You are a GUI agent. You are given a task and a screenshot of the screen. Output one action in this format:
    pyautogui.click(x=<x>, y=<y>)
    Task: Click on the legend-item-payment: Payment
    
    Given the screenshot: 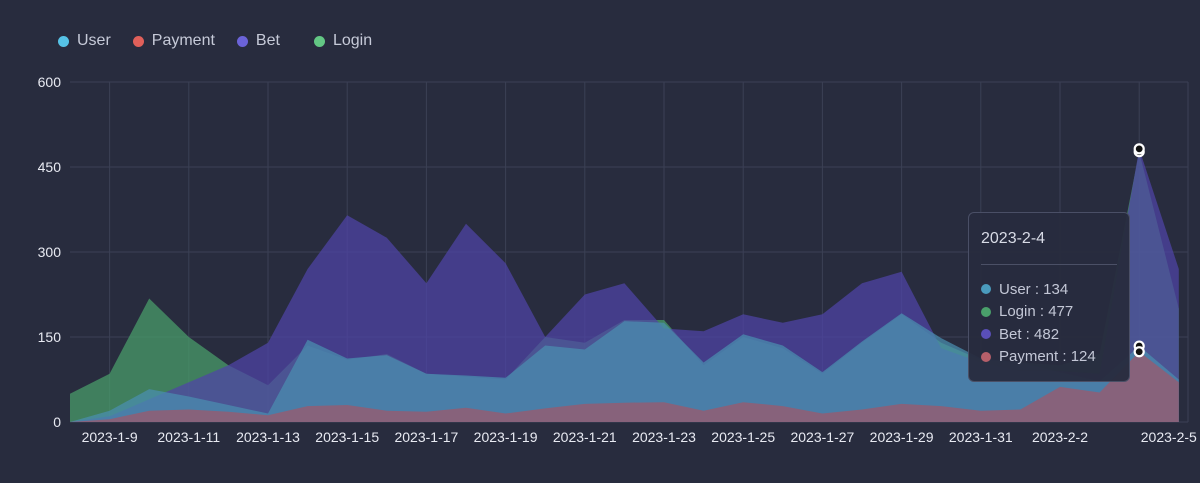 What is the action you would take?
    pyautogui.click(x=173, y=41)
    